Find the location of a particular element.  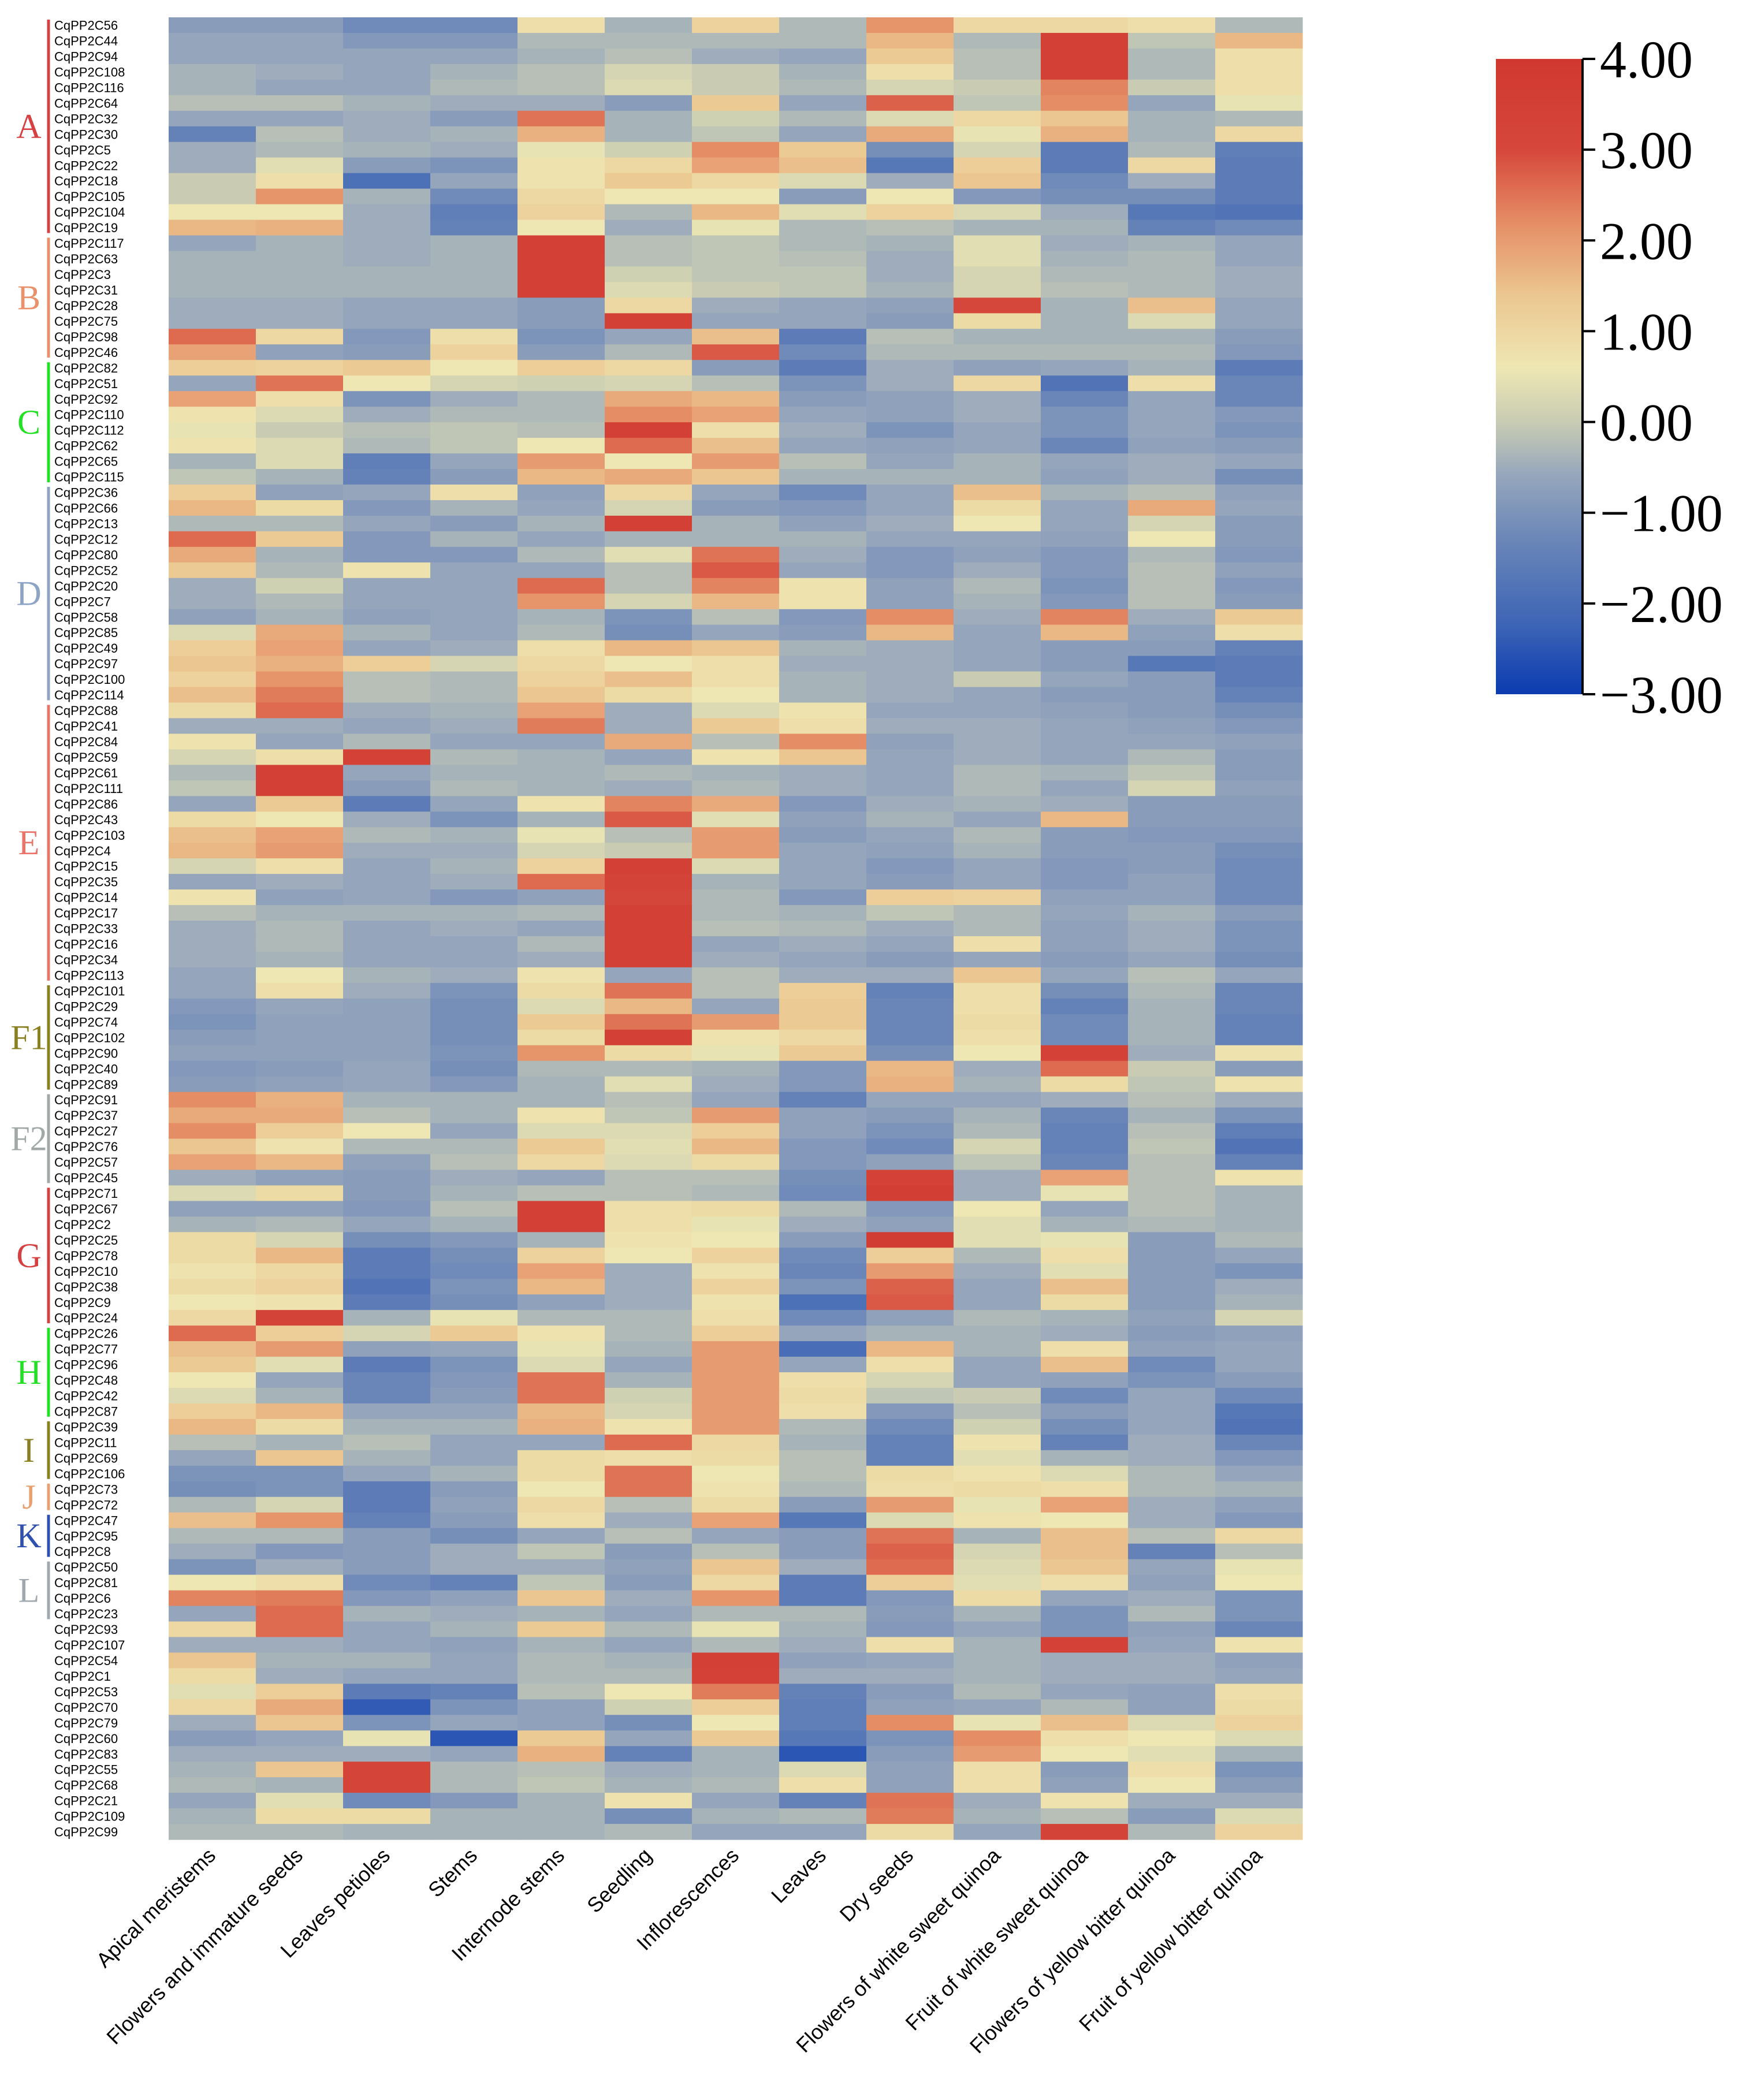

gene-label: CqPP2C89 is located at coordinates (86, 1084).